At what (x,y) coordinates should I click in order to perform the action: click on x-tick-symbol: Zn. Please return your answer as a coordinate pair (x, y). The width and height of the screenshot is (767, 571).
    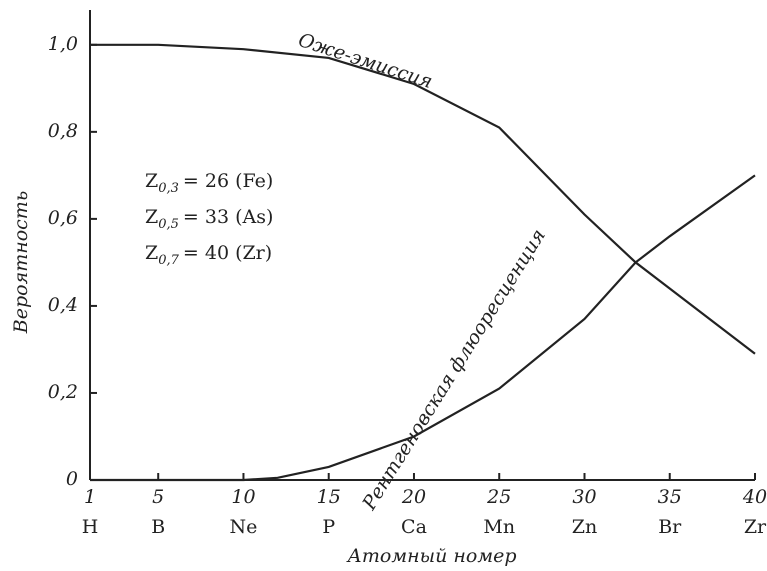
    Looking at the image, I should click on (584, 527).